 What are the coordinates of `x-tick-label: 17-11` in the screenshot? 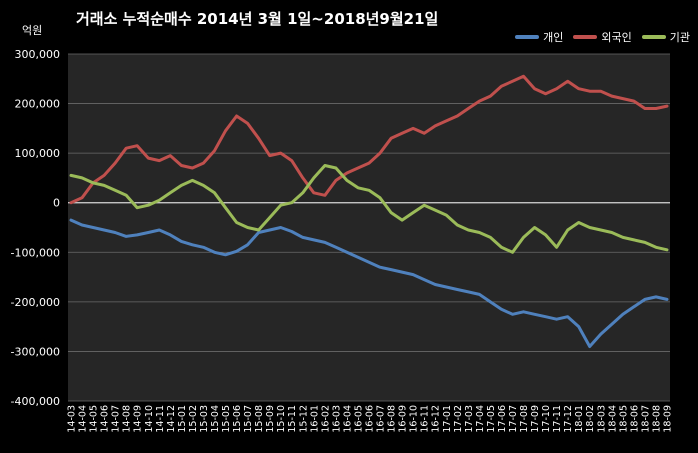 It's located at (557, 419).